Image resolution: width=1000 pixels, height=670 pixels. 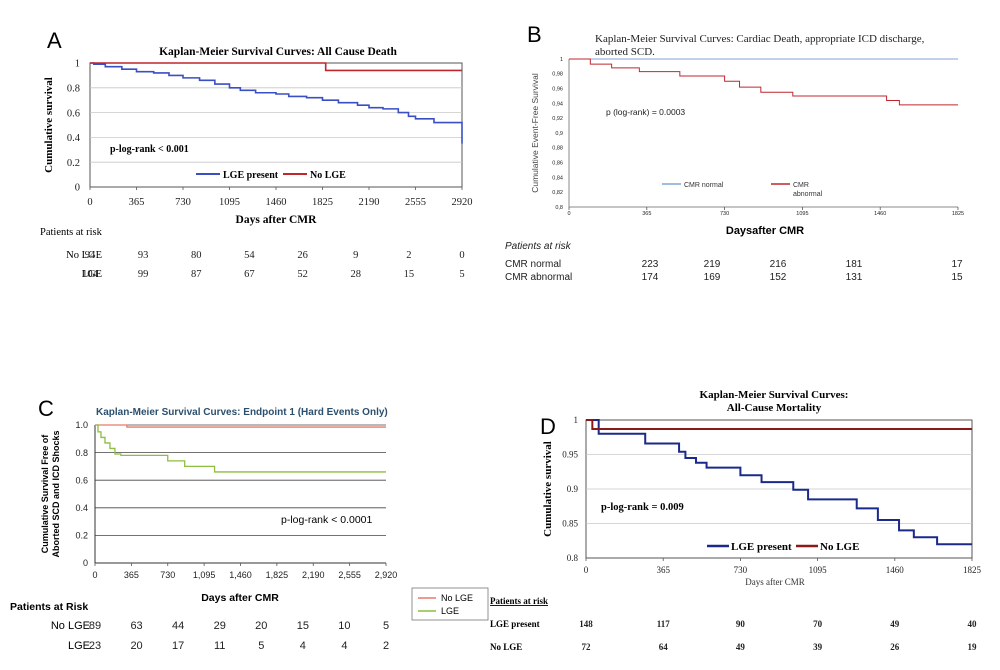 I want to click on y-tick-label: 0,9, so click(x=559, y=134).